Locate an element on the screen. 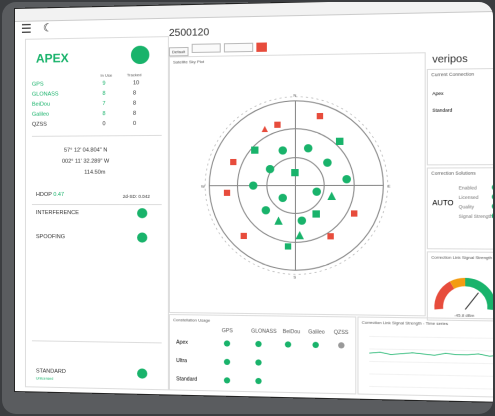 Image resolution: width=495 pixels, height=416 pixels. skyplot-east: E is located at coordinates (389, 185).